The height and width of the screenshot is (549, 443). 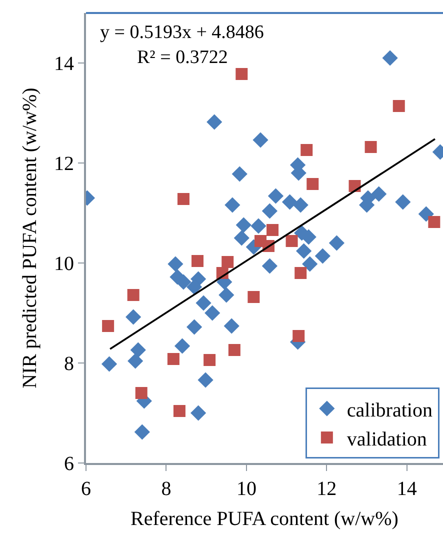 I want to click on y-tick-label: 6, so click(x=69, y=464).